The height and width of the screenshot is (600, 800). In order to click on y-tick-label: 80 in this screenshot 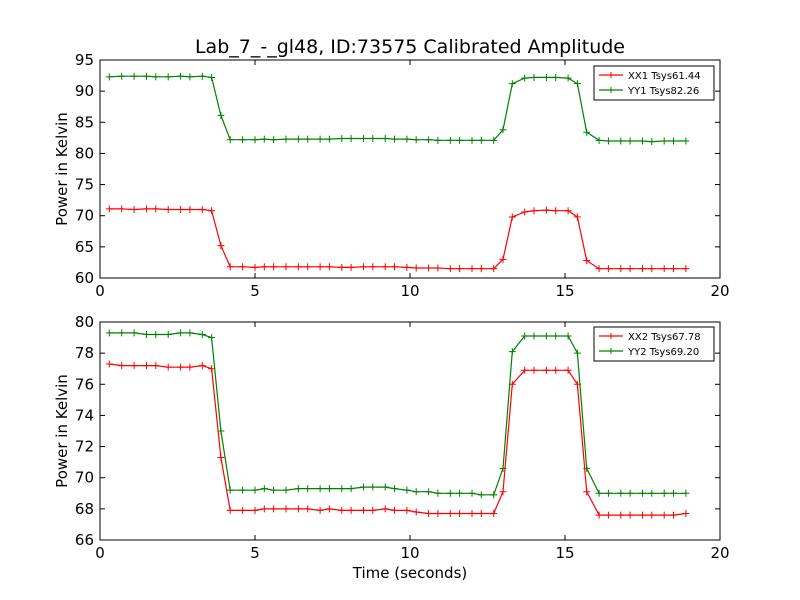, I will do `click(84, 153)`.